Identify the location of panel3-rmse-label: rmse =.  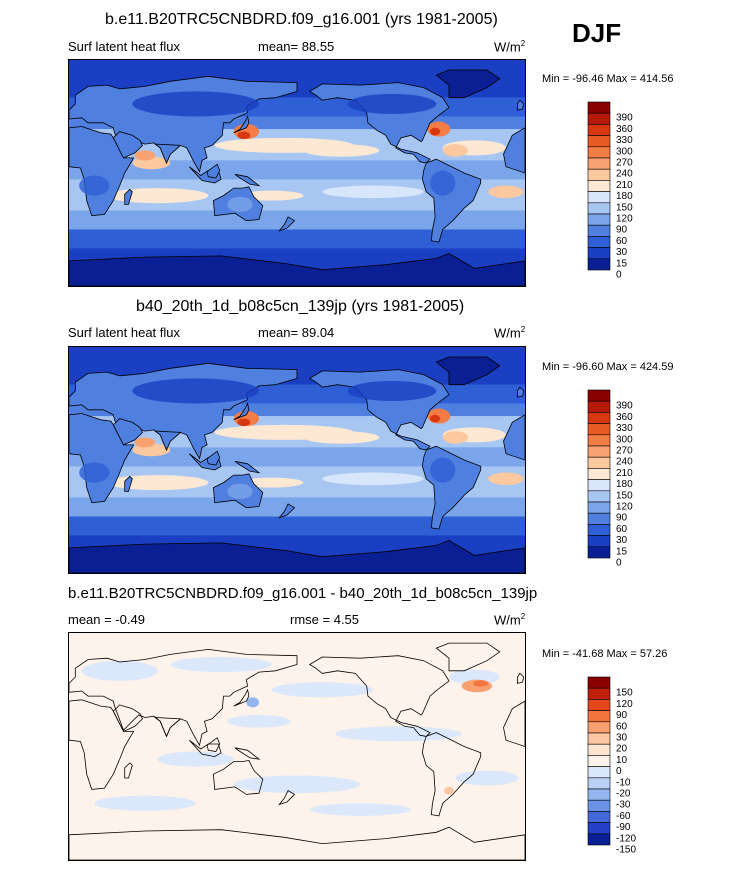
(310, 619).